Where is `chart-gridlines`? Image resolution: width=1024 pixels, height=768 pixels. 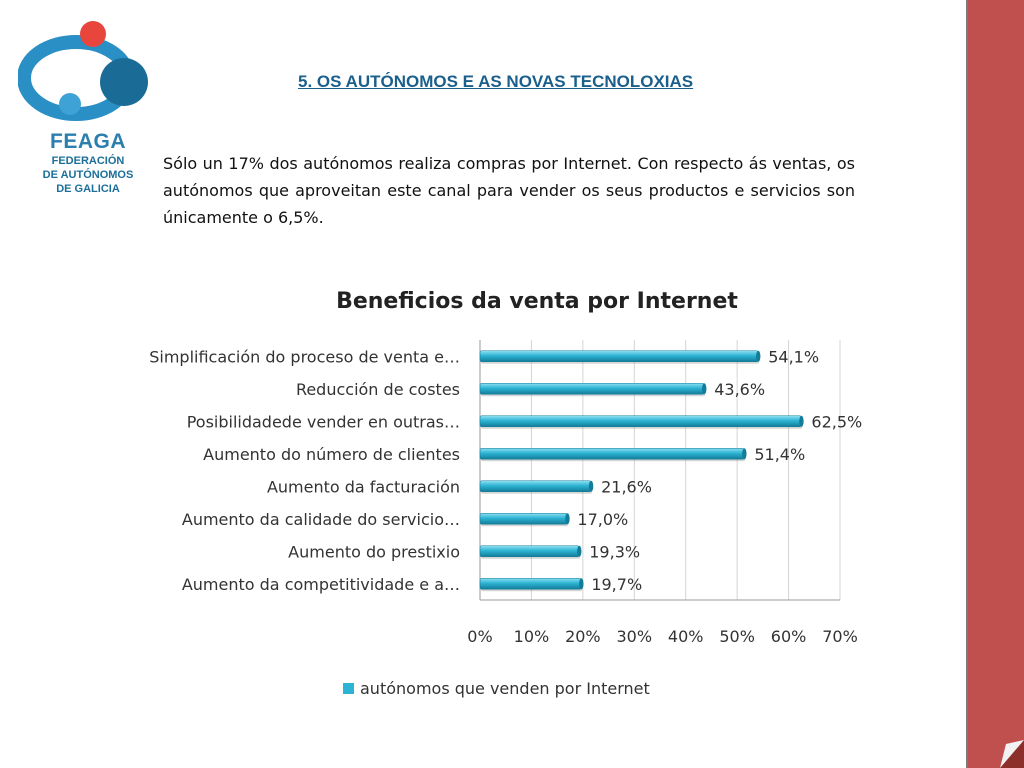
chart-gridlines is located at coordinates (660, 470).